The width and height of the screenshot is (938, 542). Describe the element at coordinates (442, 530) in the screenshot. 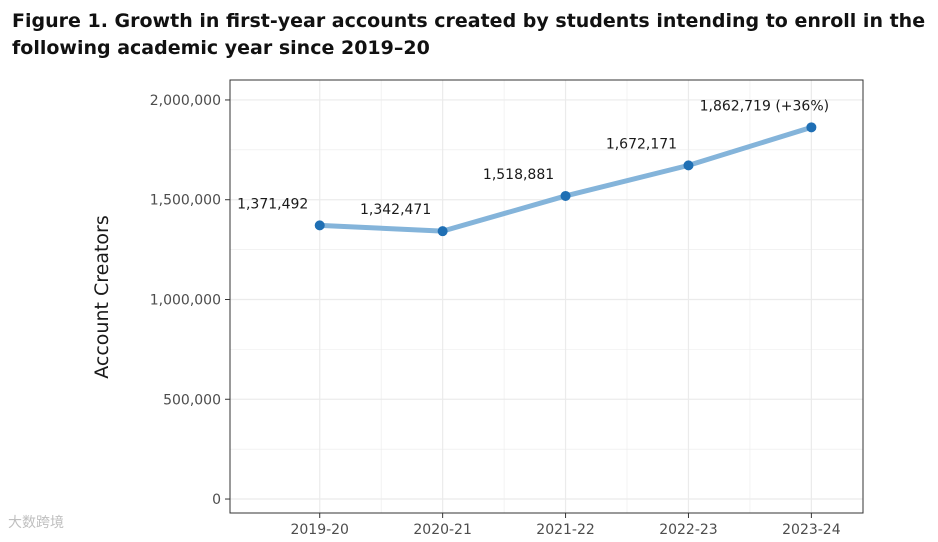

I see `x-tick-label: 2020-21` at that location.